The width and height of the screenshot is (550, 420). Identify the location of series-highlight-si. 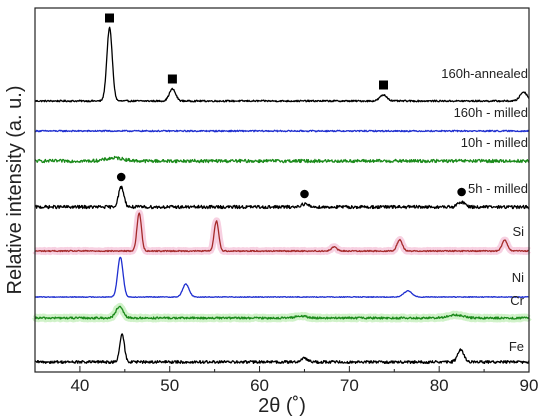
(282, 232).